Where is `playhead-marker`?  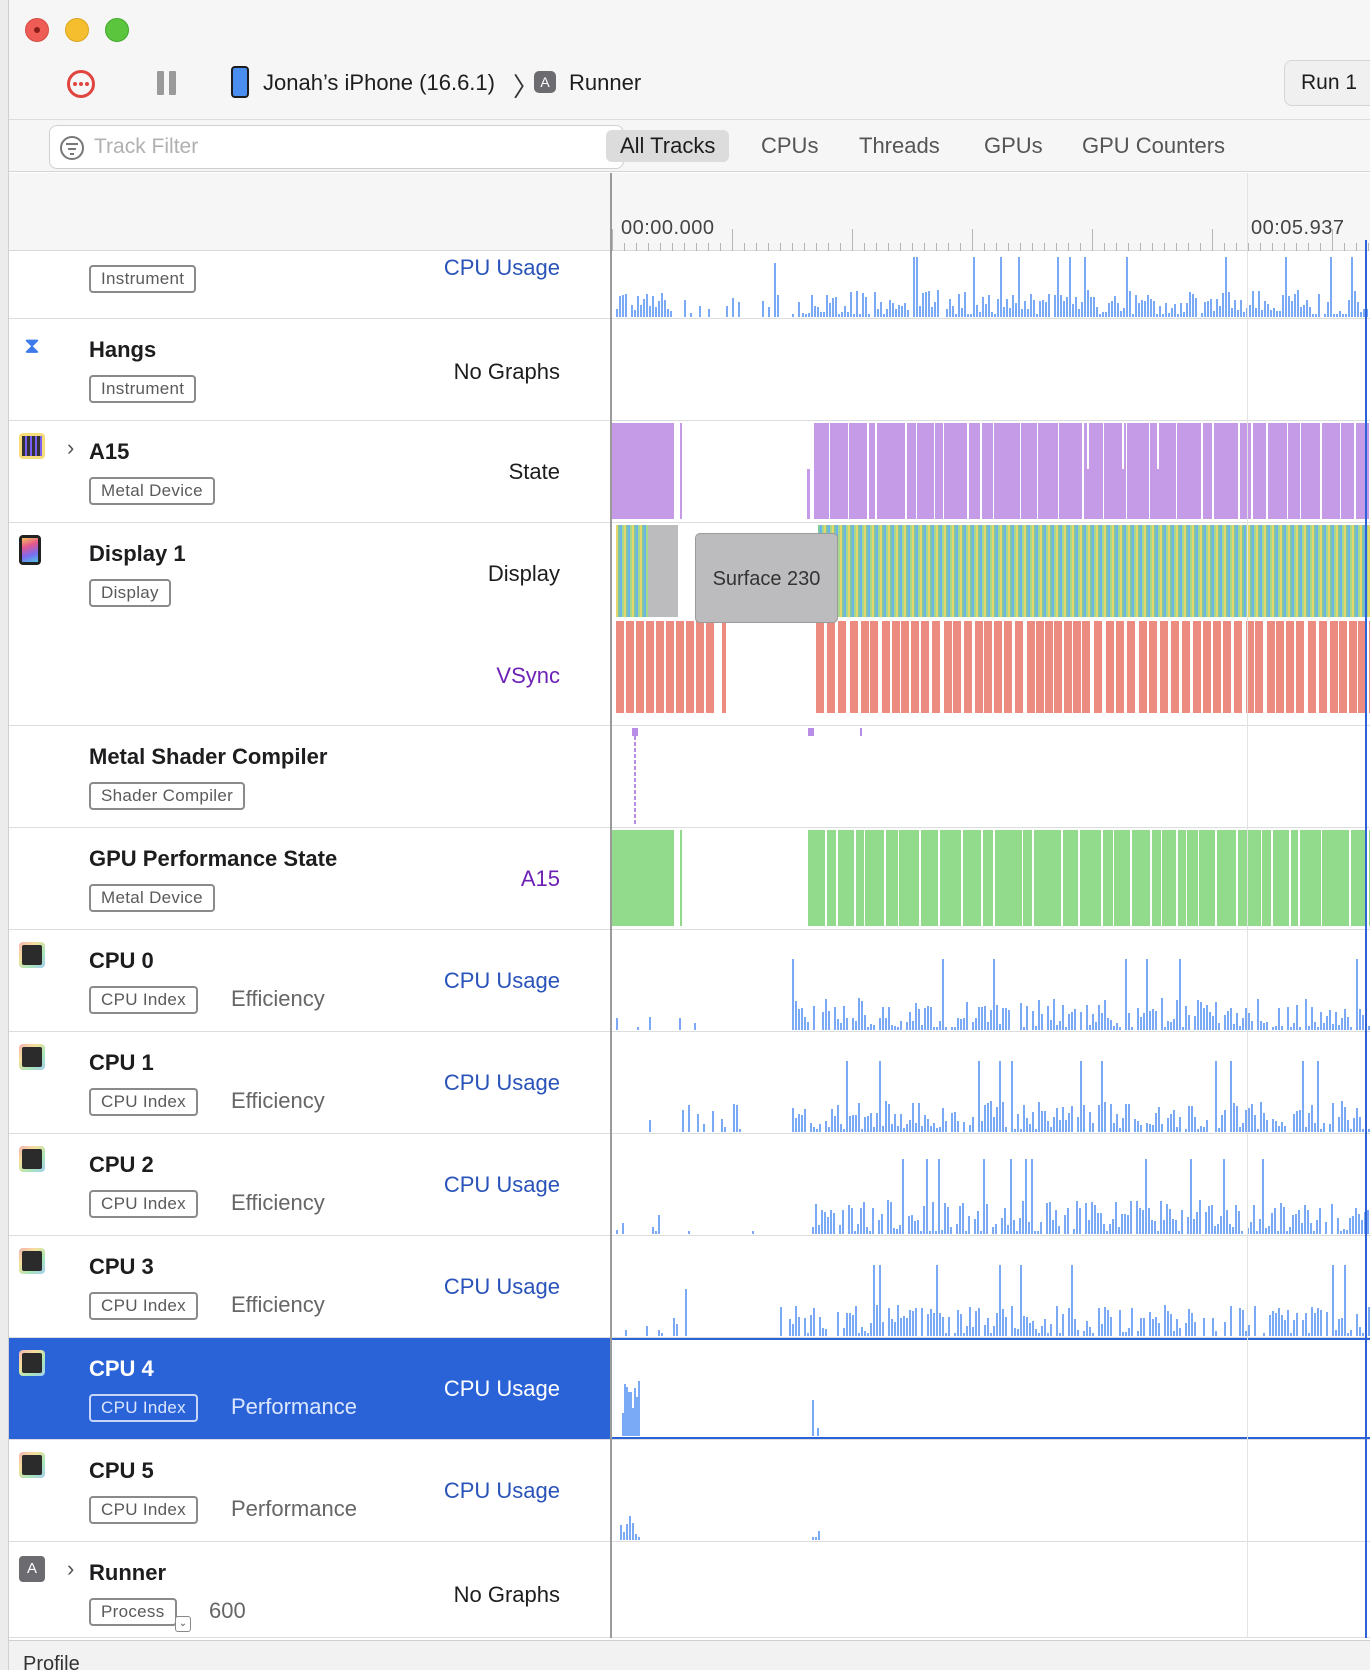 playhead-marker is located at coordinates (1366, 939).